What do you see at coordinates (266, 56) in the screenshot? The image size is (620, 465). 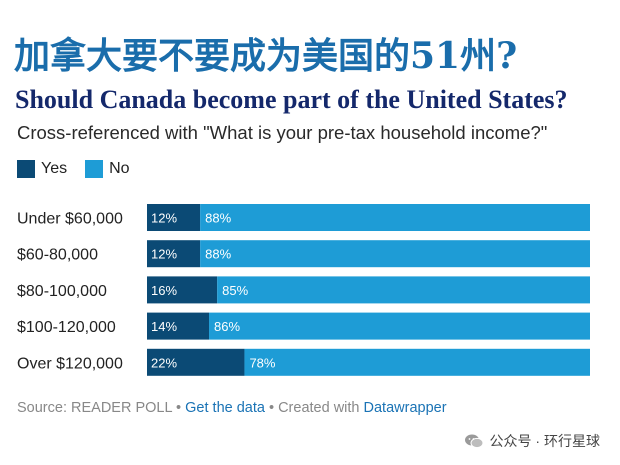 I see `chinese-title: 加拿大要不要成为美国的51州?` at bounding box center [266, 56].